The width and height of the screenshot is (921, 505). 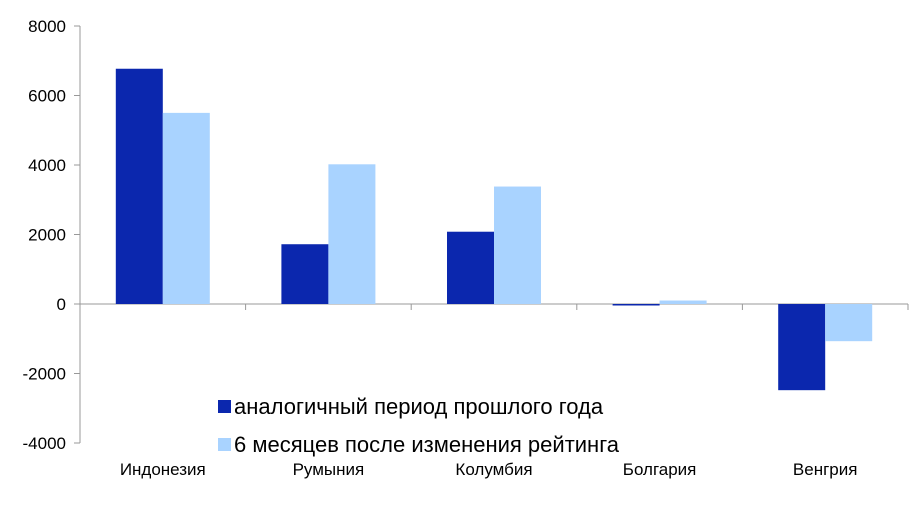 I want to click on y-tick-label: -2000, so click(x=44, y=374).